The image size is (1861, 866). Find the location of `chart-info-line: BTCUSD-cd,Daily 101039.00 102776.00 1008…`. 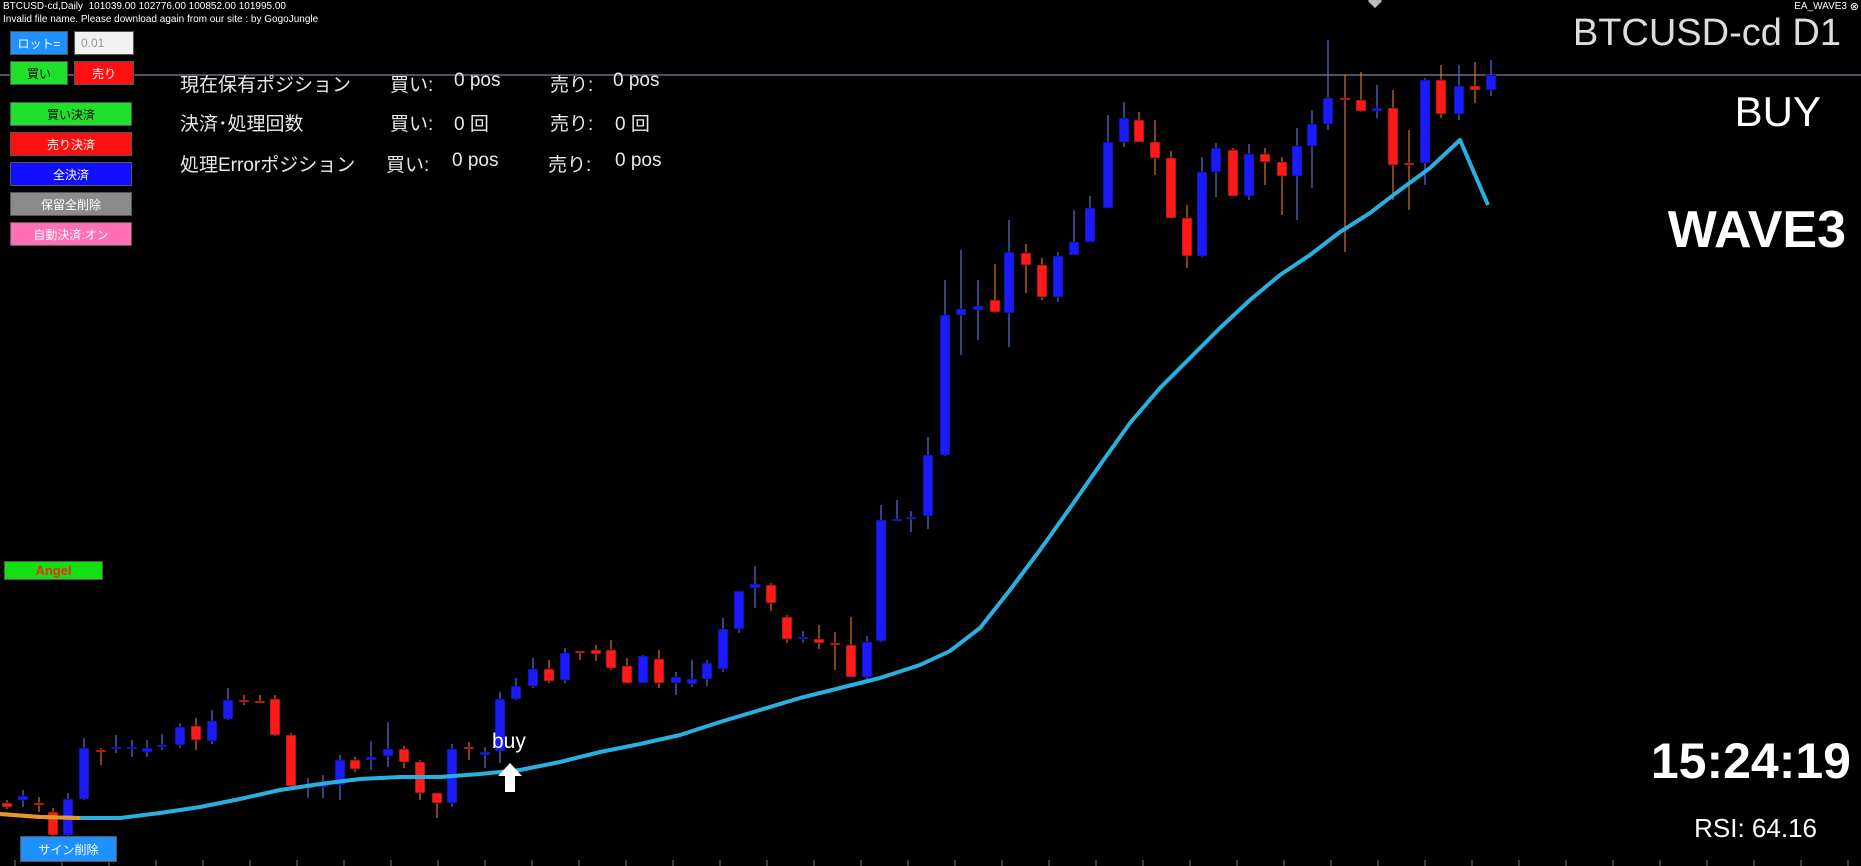

chart-info-line: BTCUSD-cd,Daily 101039.00 102776.00 1008… is located at coordinates (144, 6).